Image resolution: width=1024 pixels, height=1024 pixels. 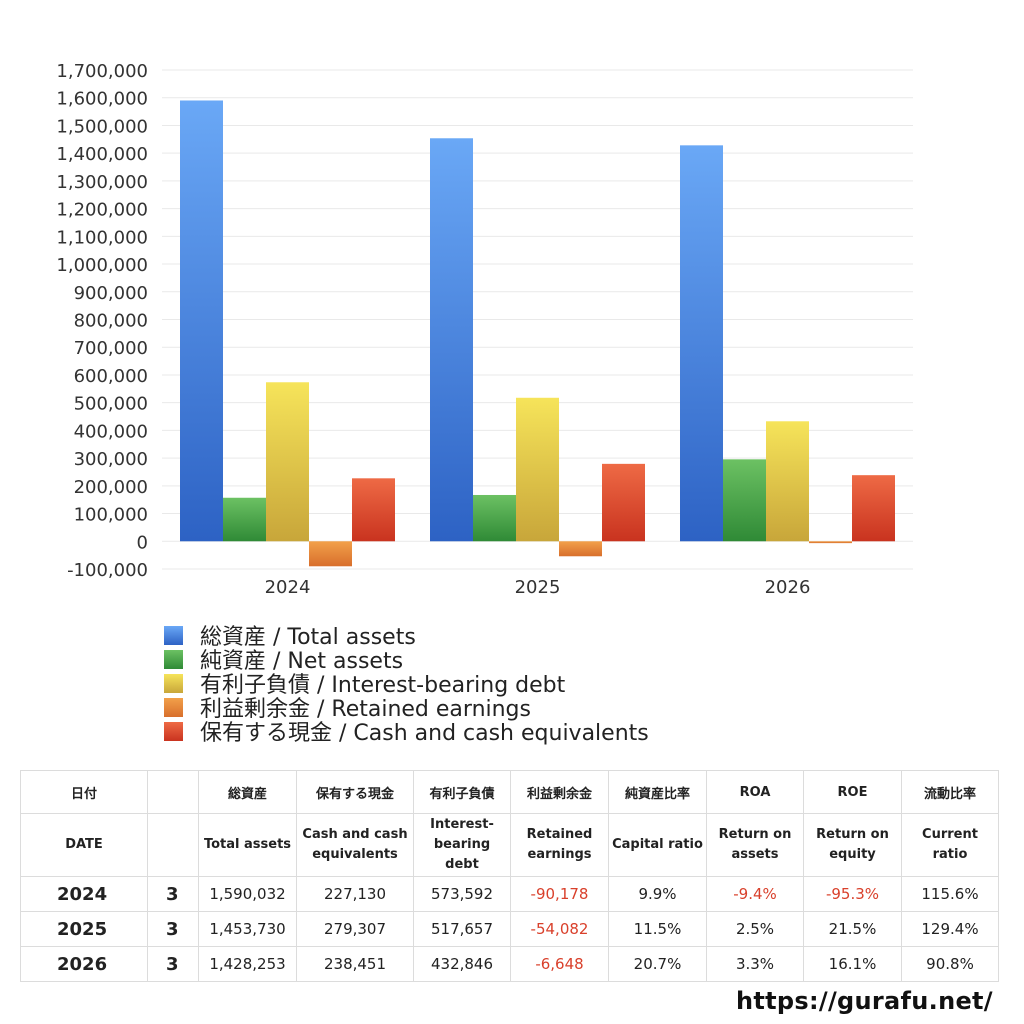 I want to click on legend-item-interest-bearing-debt: 有利子負債 / Interest-bearing debt, so click(x=406, y=684).